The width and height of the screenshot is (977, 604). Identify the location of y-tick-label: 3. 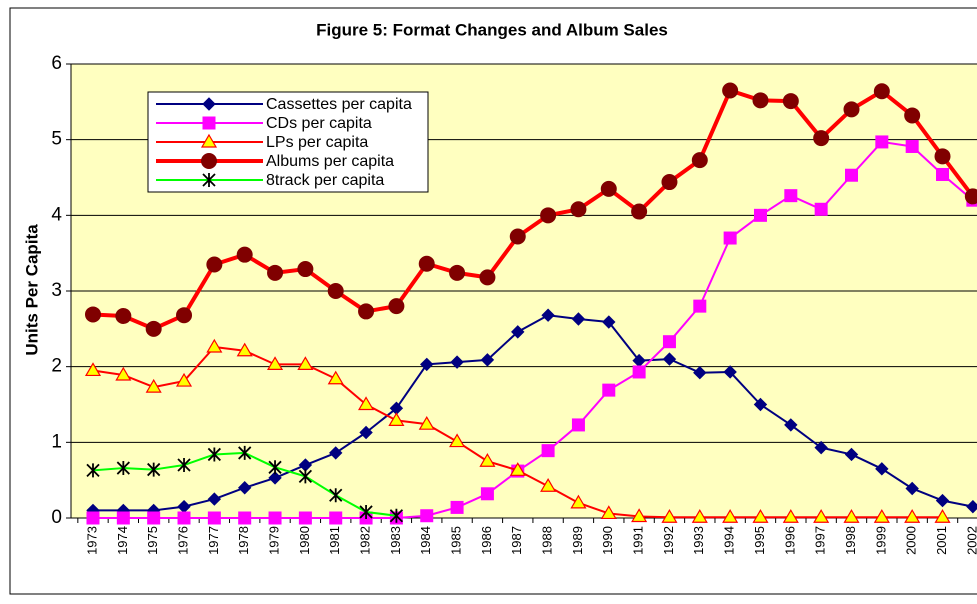
(56, 290).